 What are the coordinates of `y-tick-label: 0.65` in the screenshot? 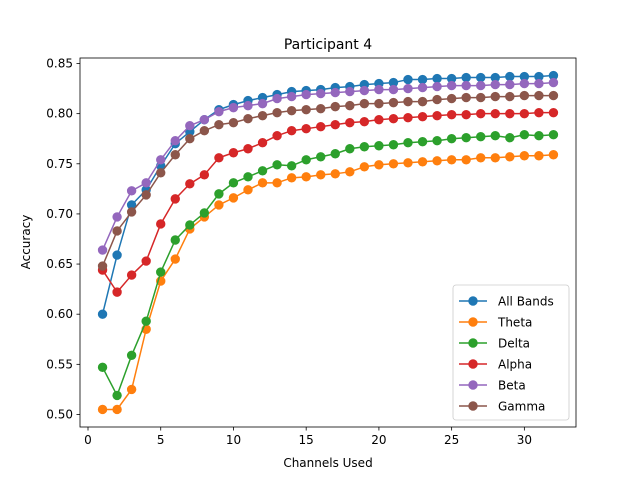 It's located at (59, 264).